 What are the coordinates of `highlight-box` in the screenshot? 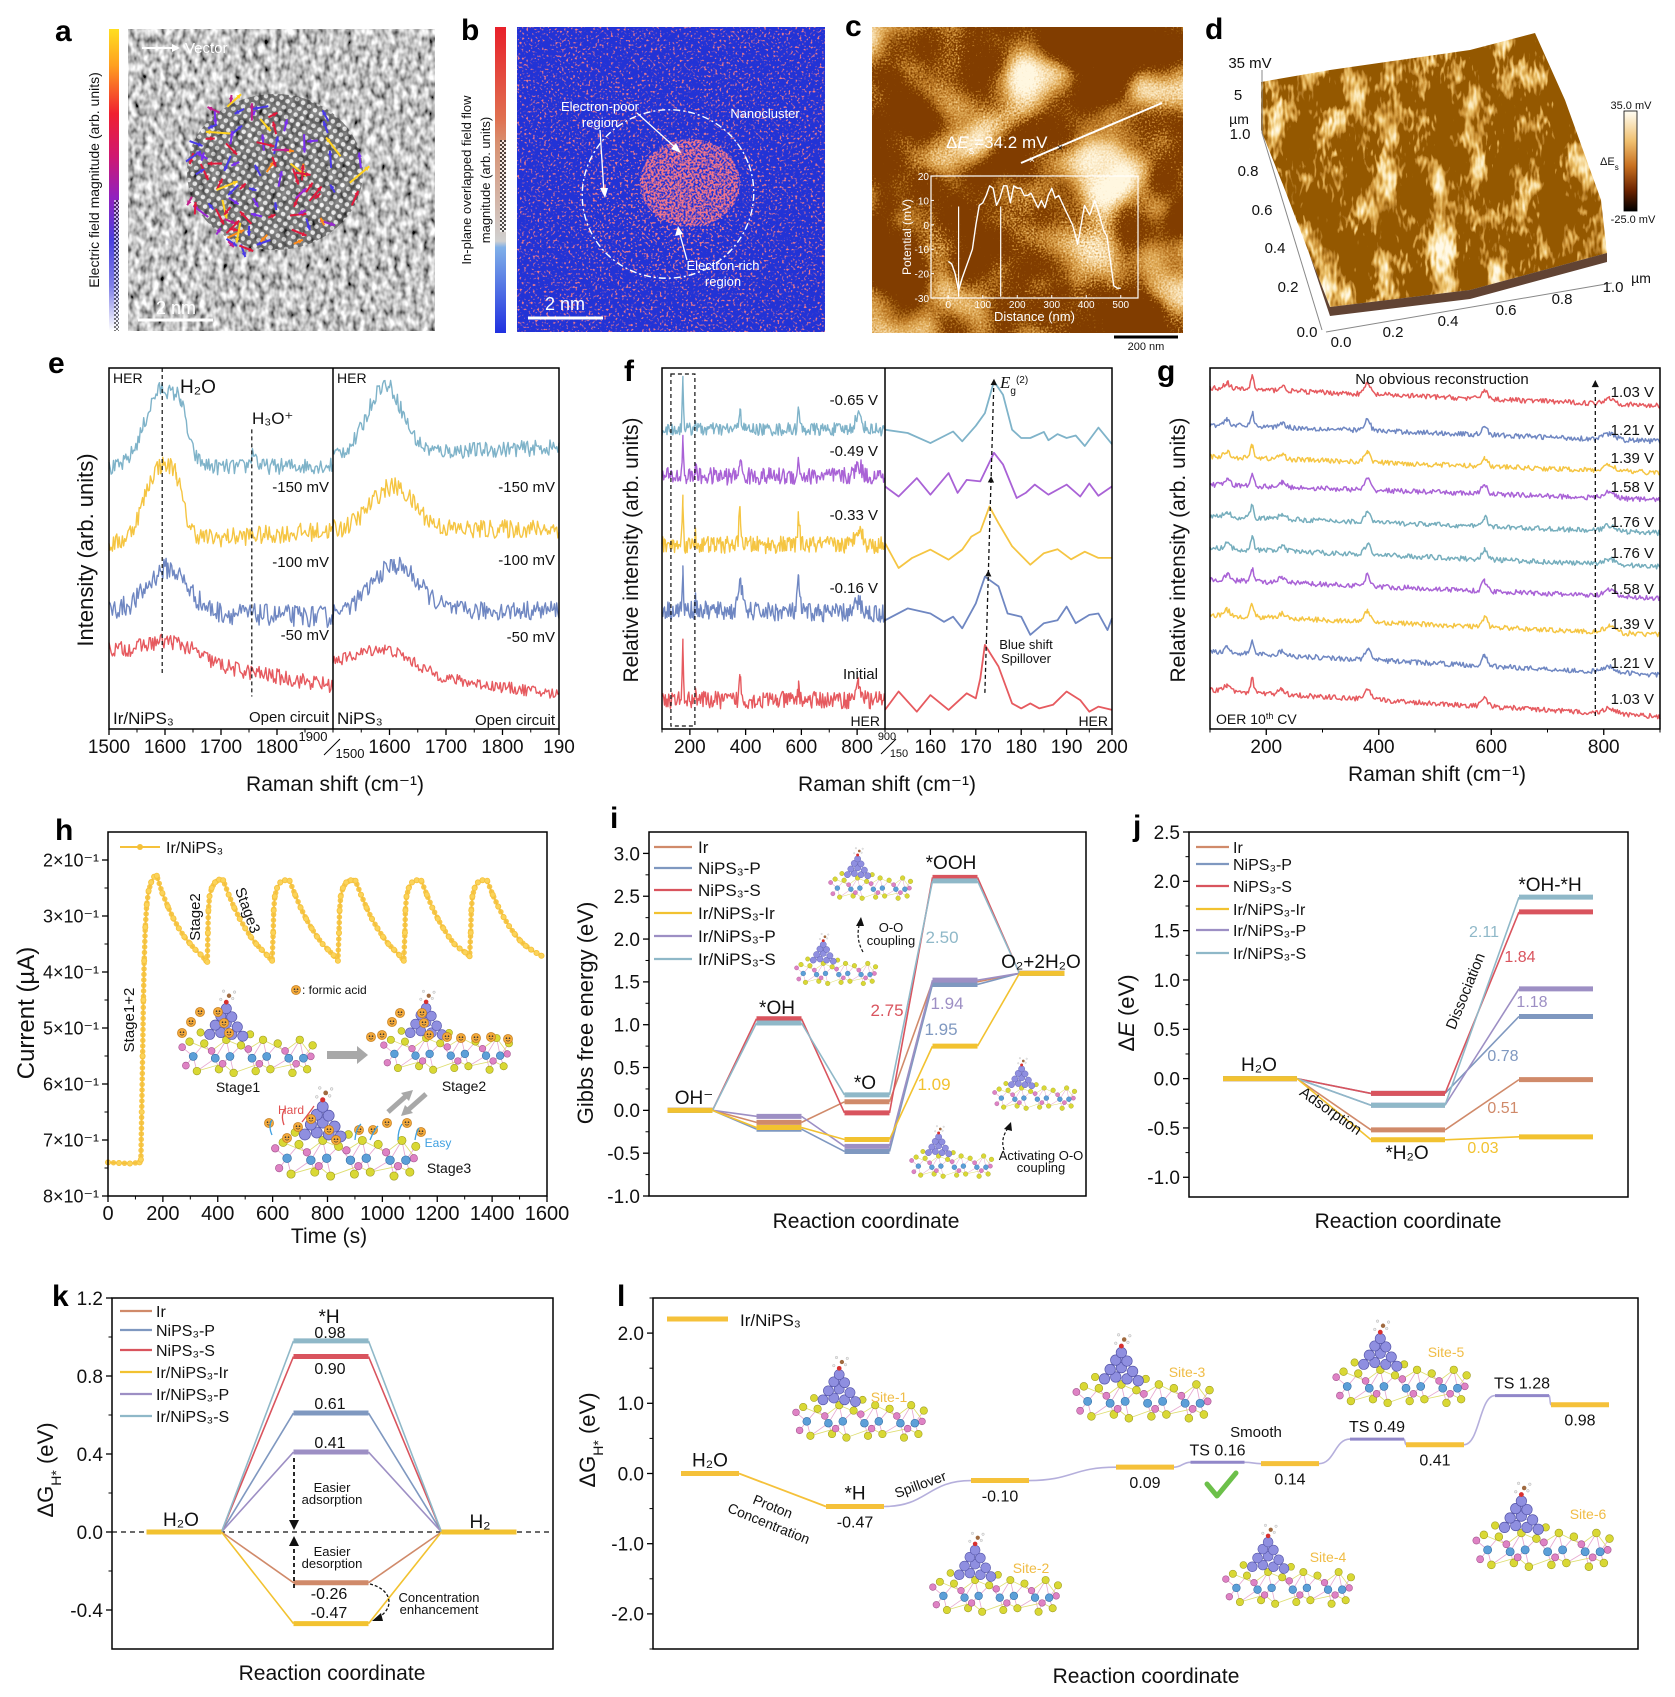 It's located at (683, 550).